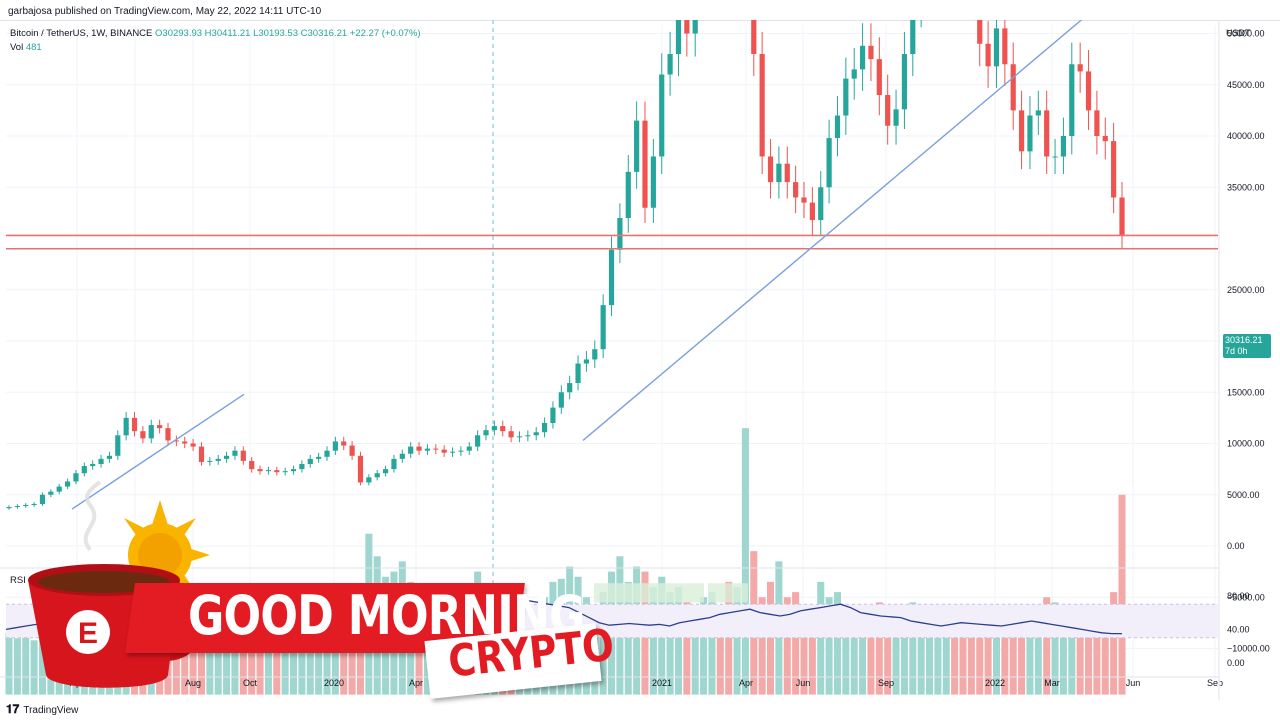 This screenshot has height=721, width=1280. What do you see at coordinates (886, 683) in the screenshot?
I see `time-tick: Sep` at bounding box center [886, 683].